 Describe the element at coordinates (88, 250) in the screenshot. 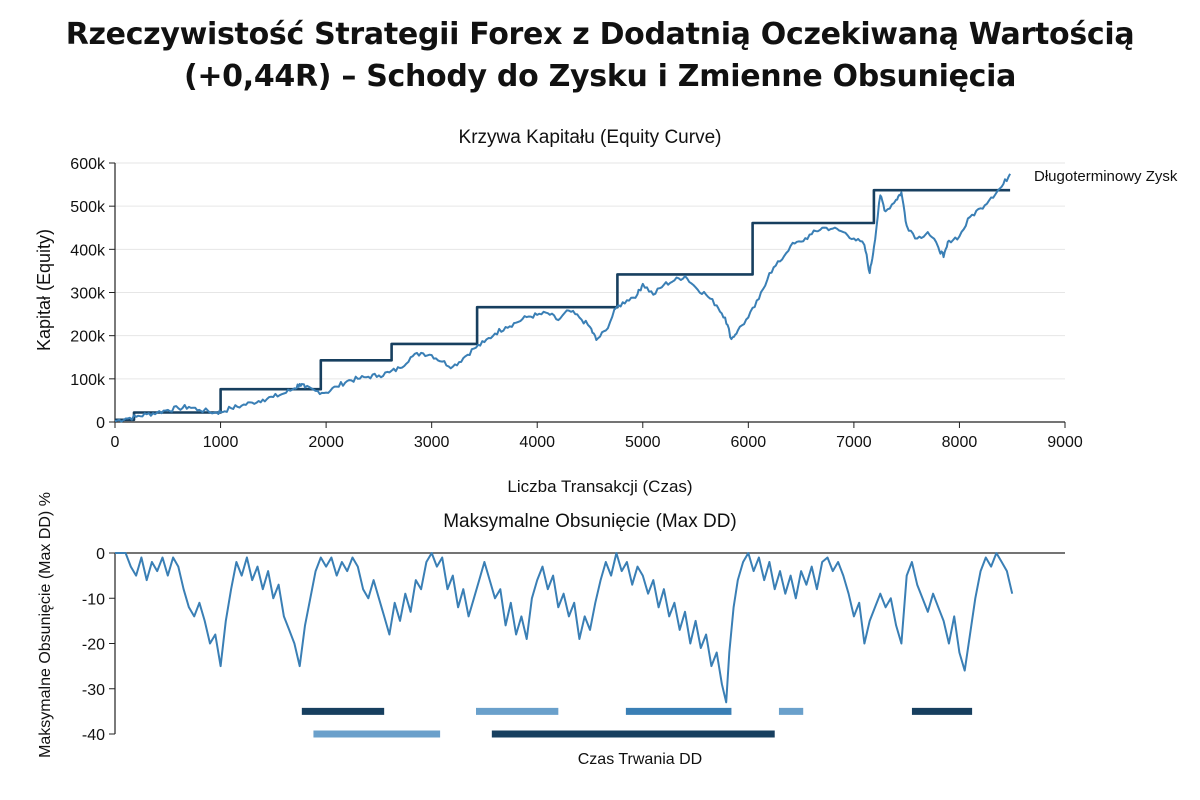

I see `equity-y-tick-label: 400k` at that location.